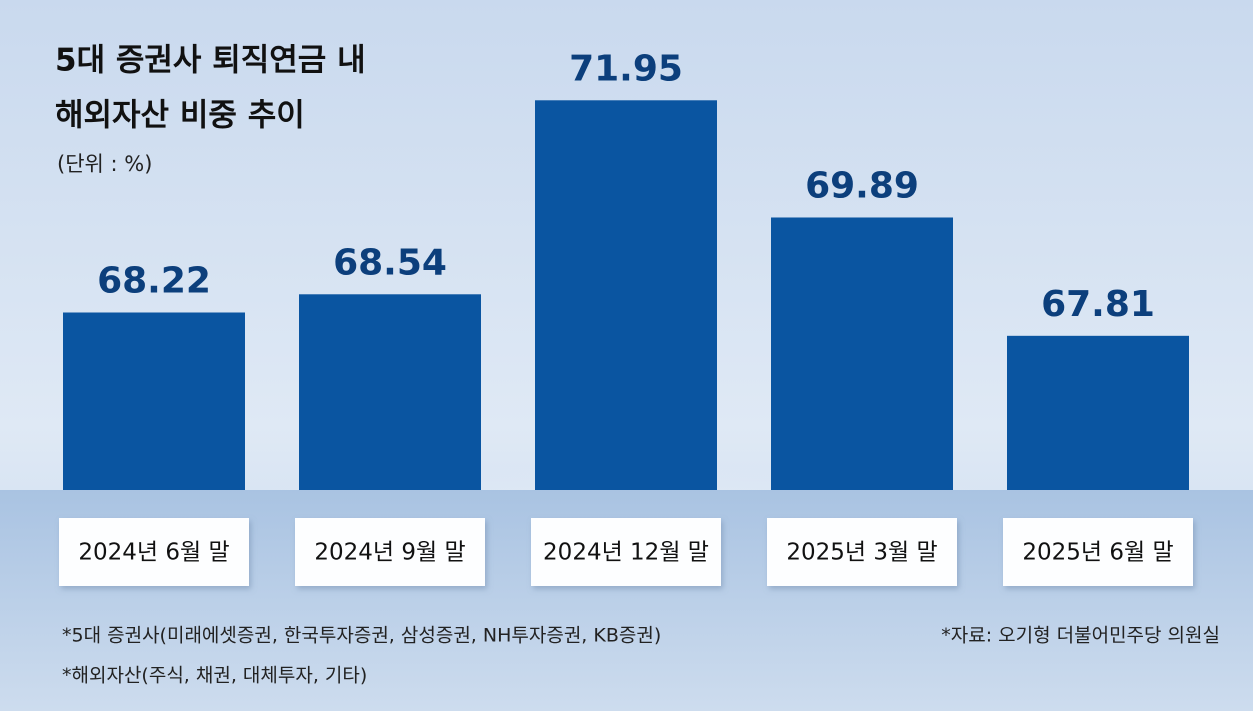 The height and width of the screenshot is (711, 1253). What do you see at coordinates (1080, 636) in the screenshot?
I see `source: *자료: 오기형 더불어민주당 의원실` at bounding box center [1080, 636].